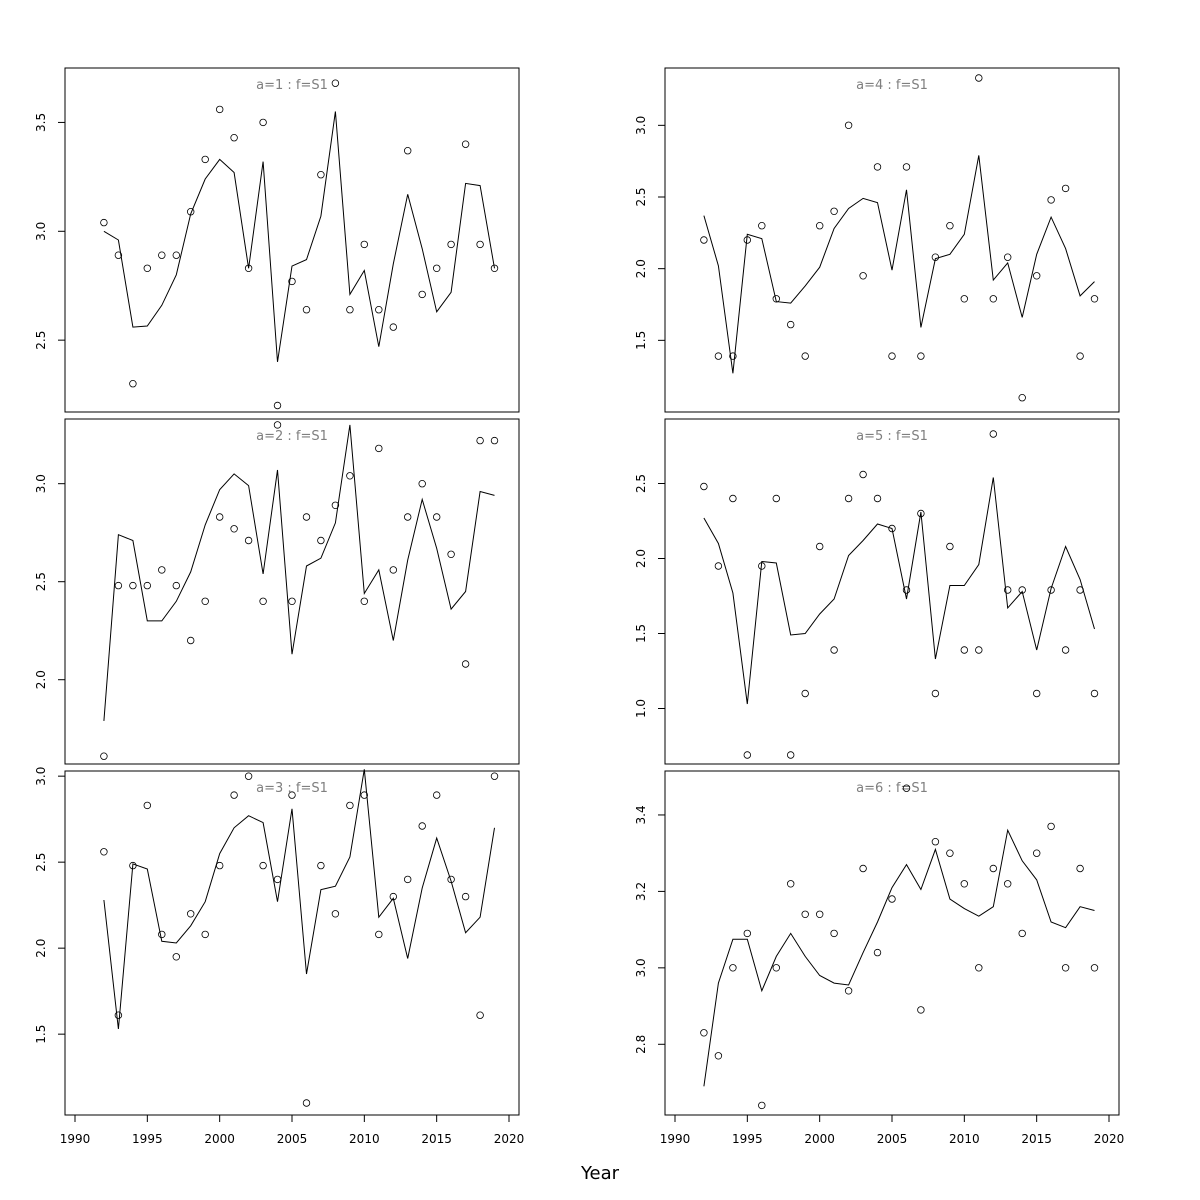 This screenshot has width=1200, height=1200. What do you see at coordinates (292, 788) in the screenshot?
I see `panel-title: a=3 : f=S1` at bounding box center [292, 788].